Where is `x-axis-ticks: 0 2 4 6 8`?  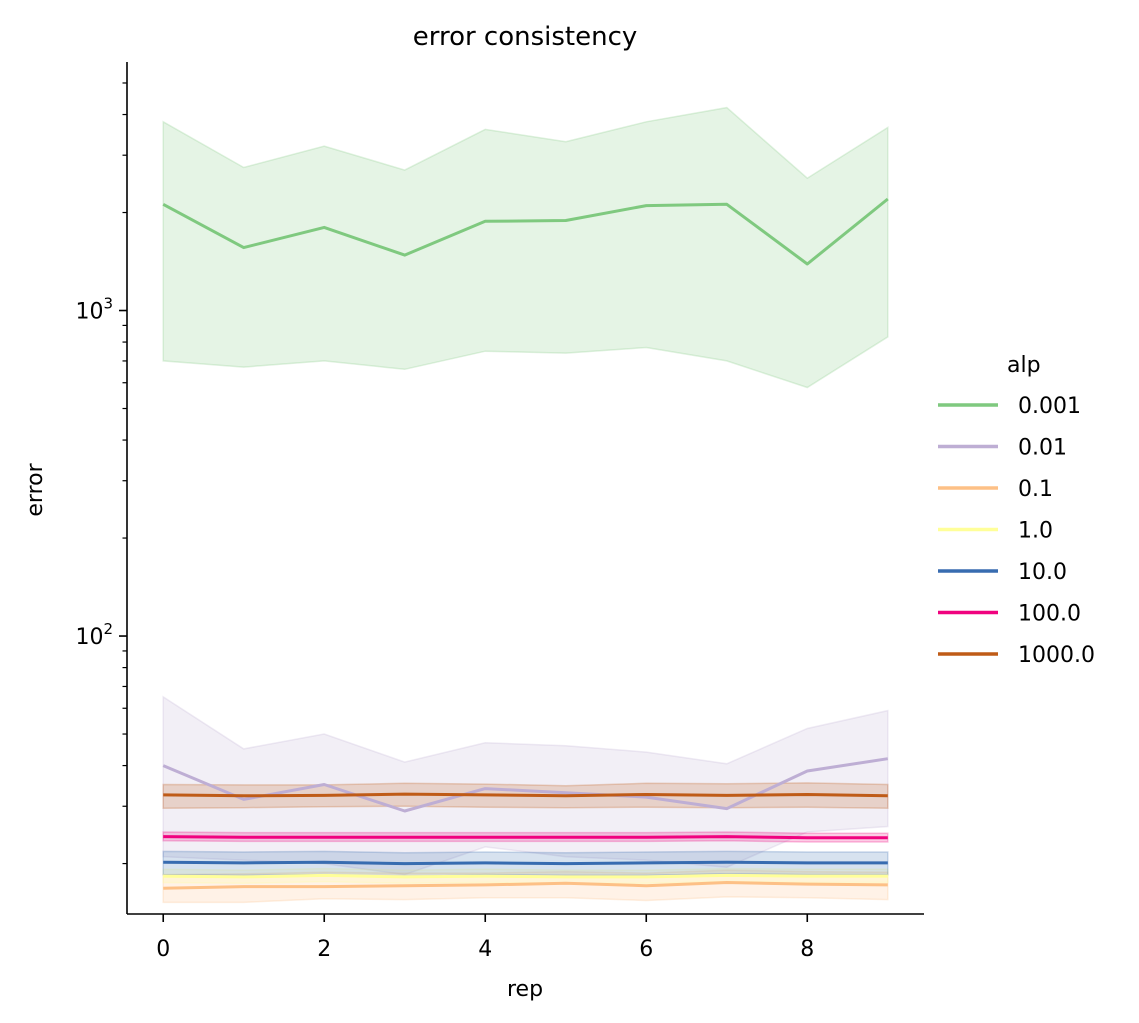 x-axis-ticks: 0 2 4 6 8 is located at coordinates (485, 938).